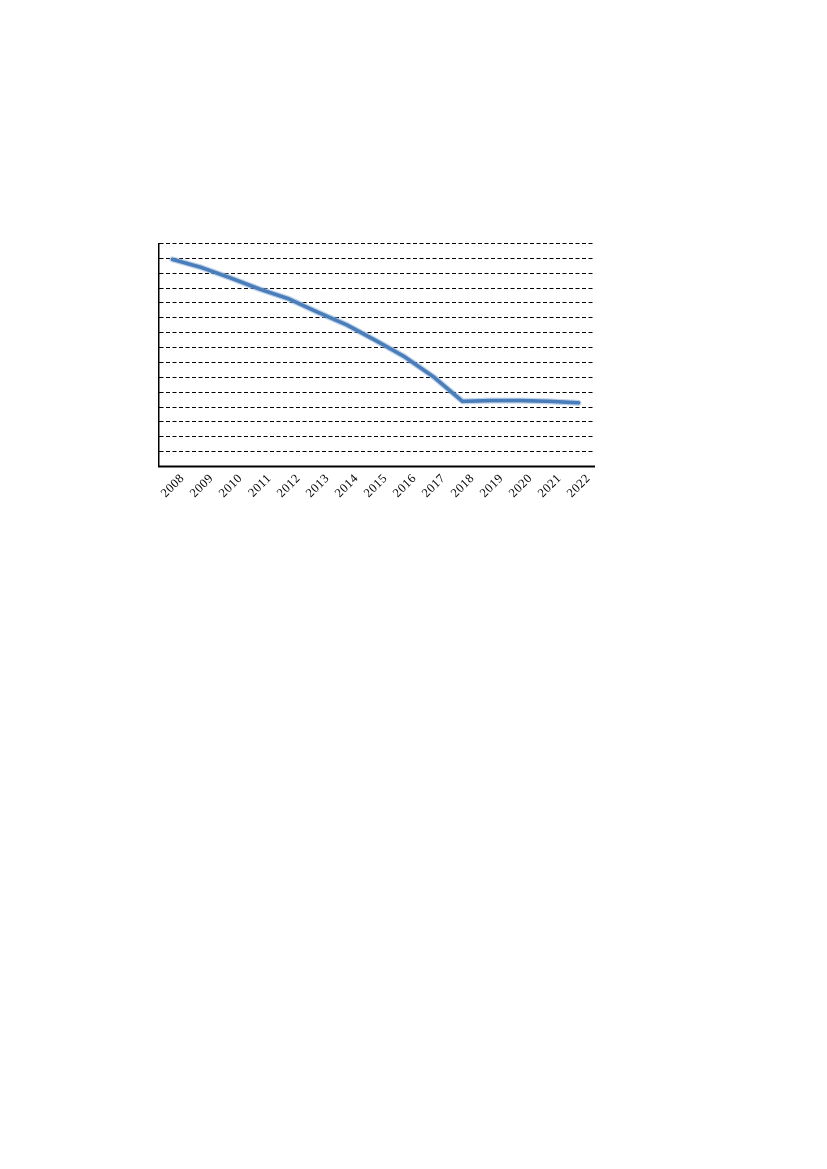  Describe the element at coordinates (578, 485) in the screenshot. I see `x-axis-label: 2022` at that location.